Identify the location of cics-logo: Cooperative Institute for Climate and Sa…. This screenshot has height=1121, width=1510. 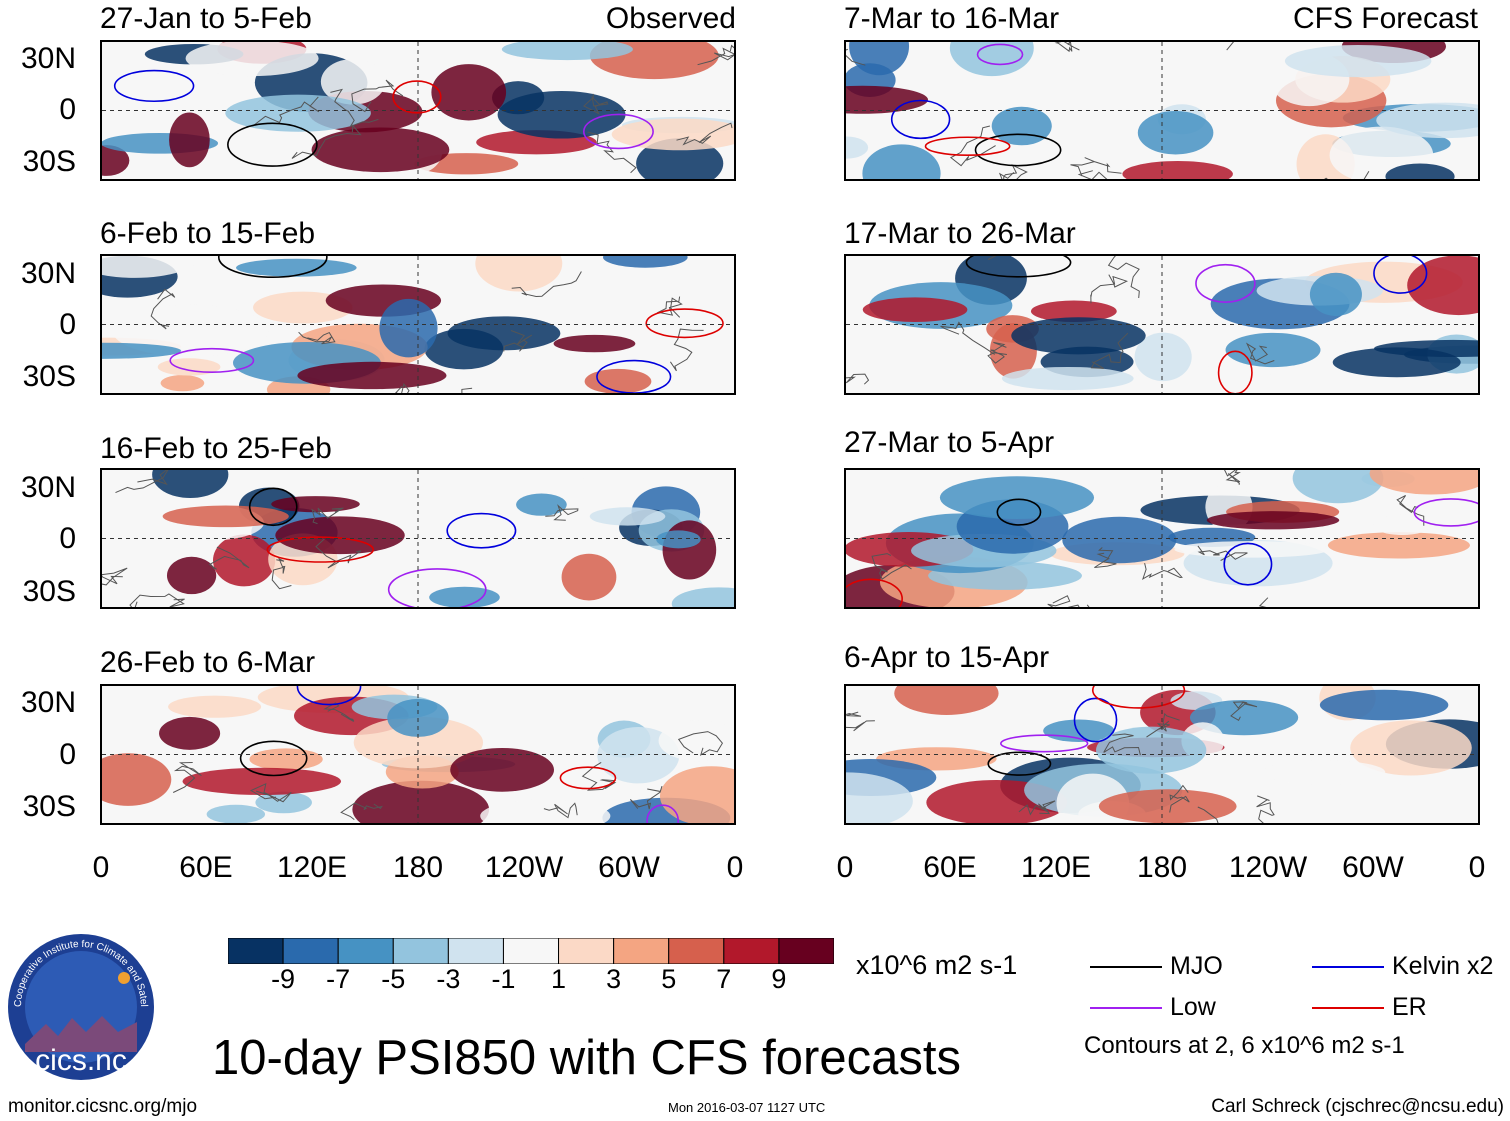
(79, 1003).